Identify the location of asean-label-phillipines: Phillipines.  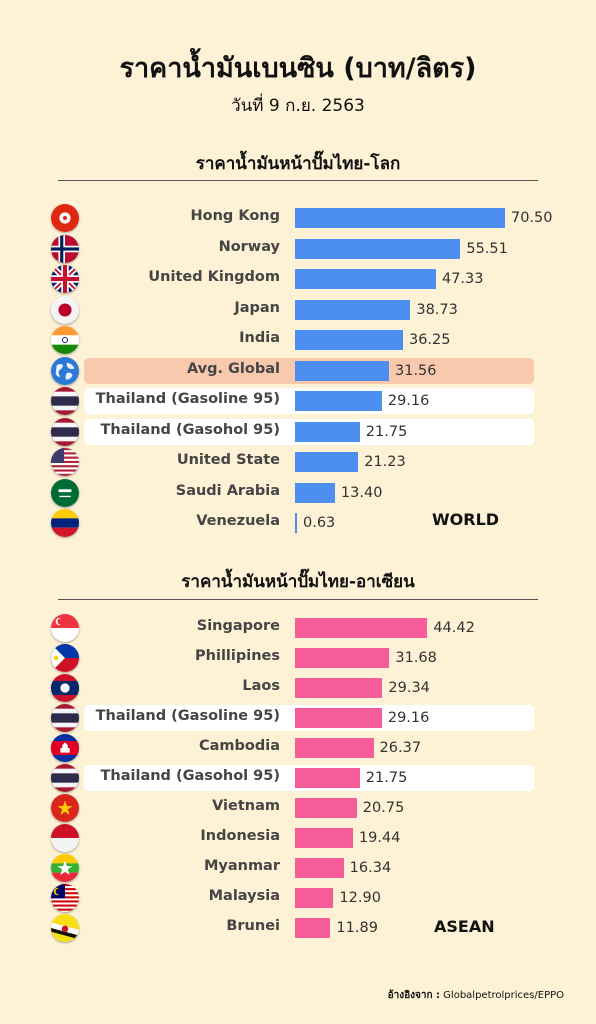
(237, 656).